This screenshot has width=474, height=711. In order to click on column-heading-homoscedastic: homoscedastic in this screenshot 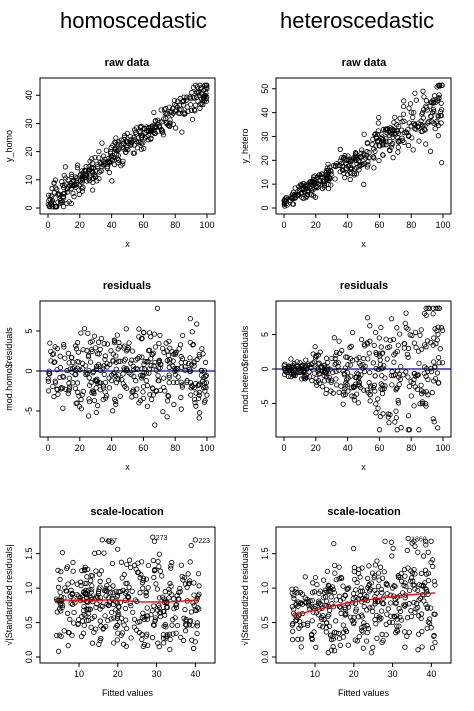, I will do `click(133, 20)`.